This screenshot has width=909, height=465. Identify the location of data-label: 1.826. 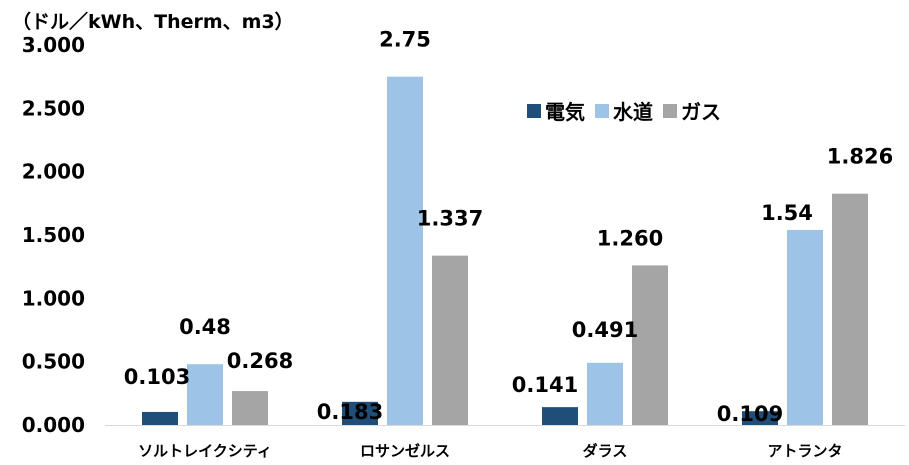
(860, 157).